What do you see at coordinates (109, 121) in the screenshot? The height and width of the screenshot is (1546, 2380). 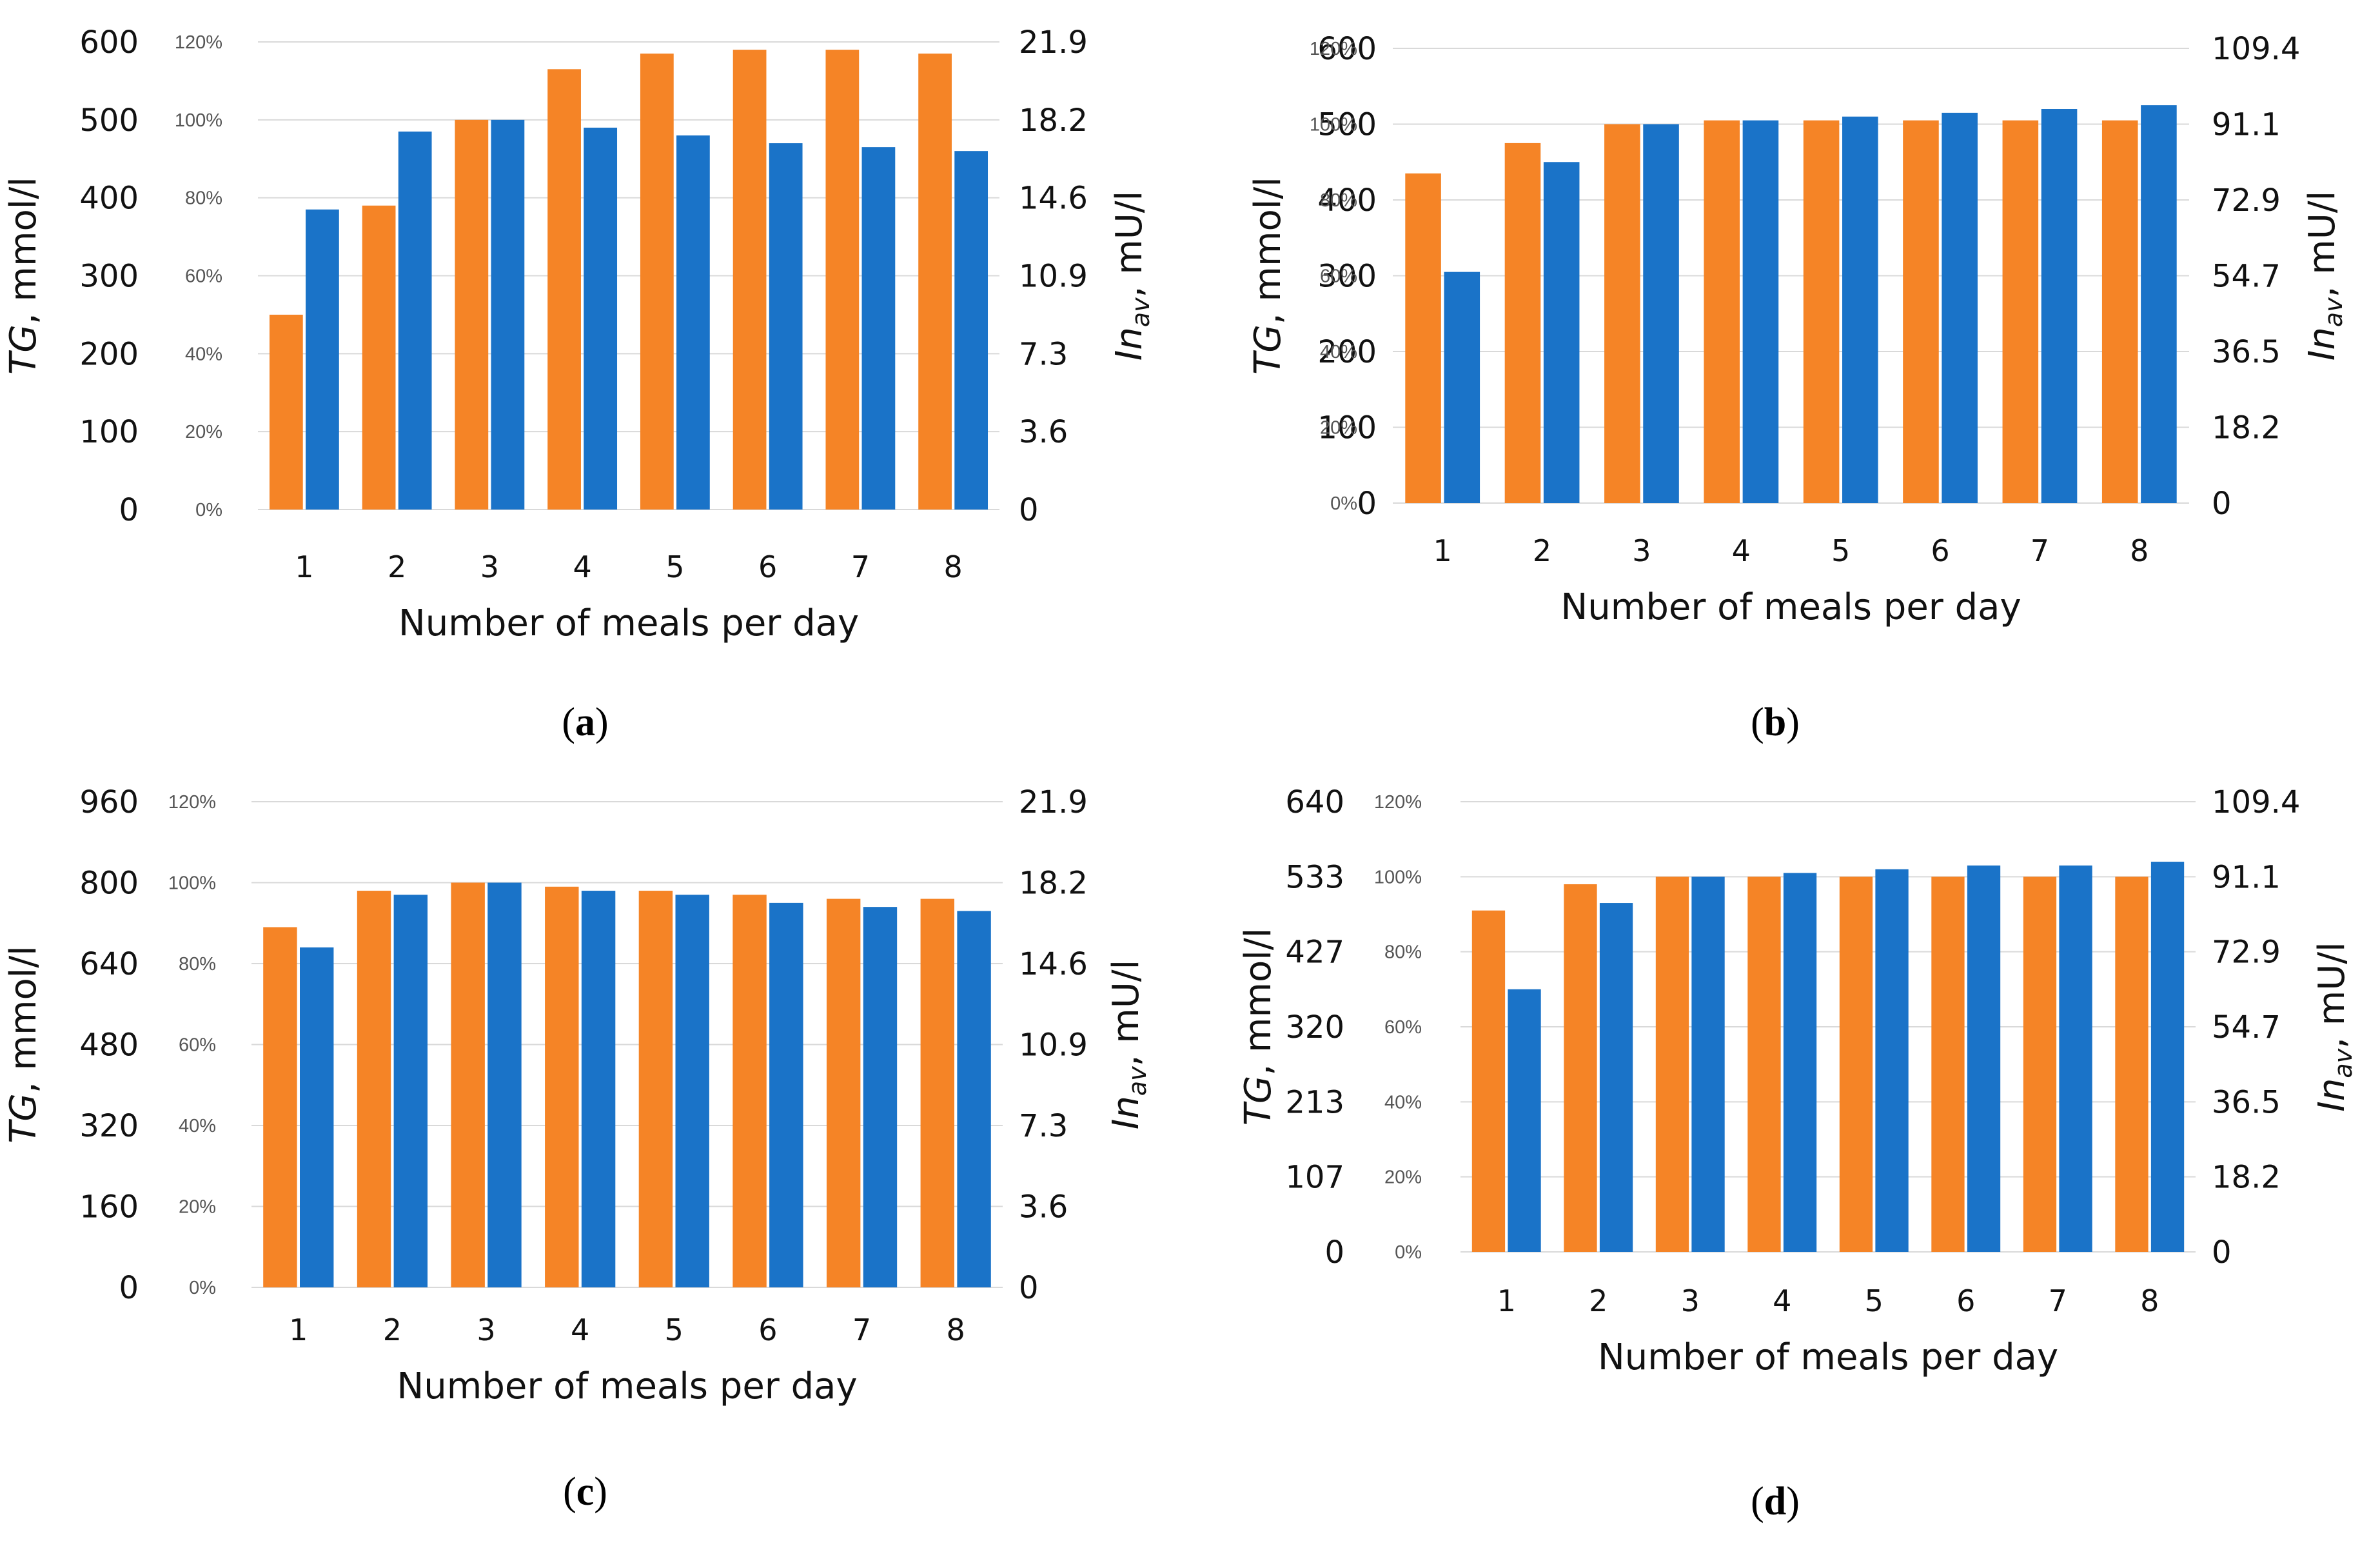 I see `y-tick-label: 500` at bounding box center [109, 121].